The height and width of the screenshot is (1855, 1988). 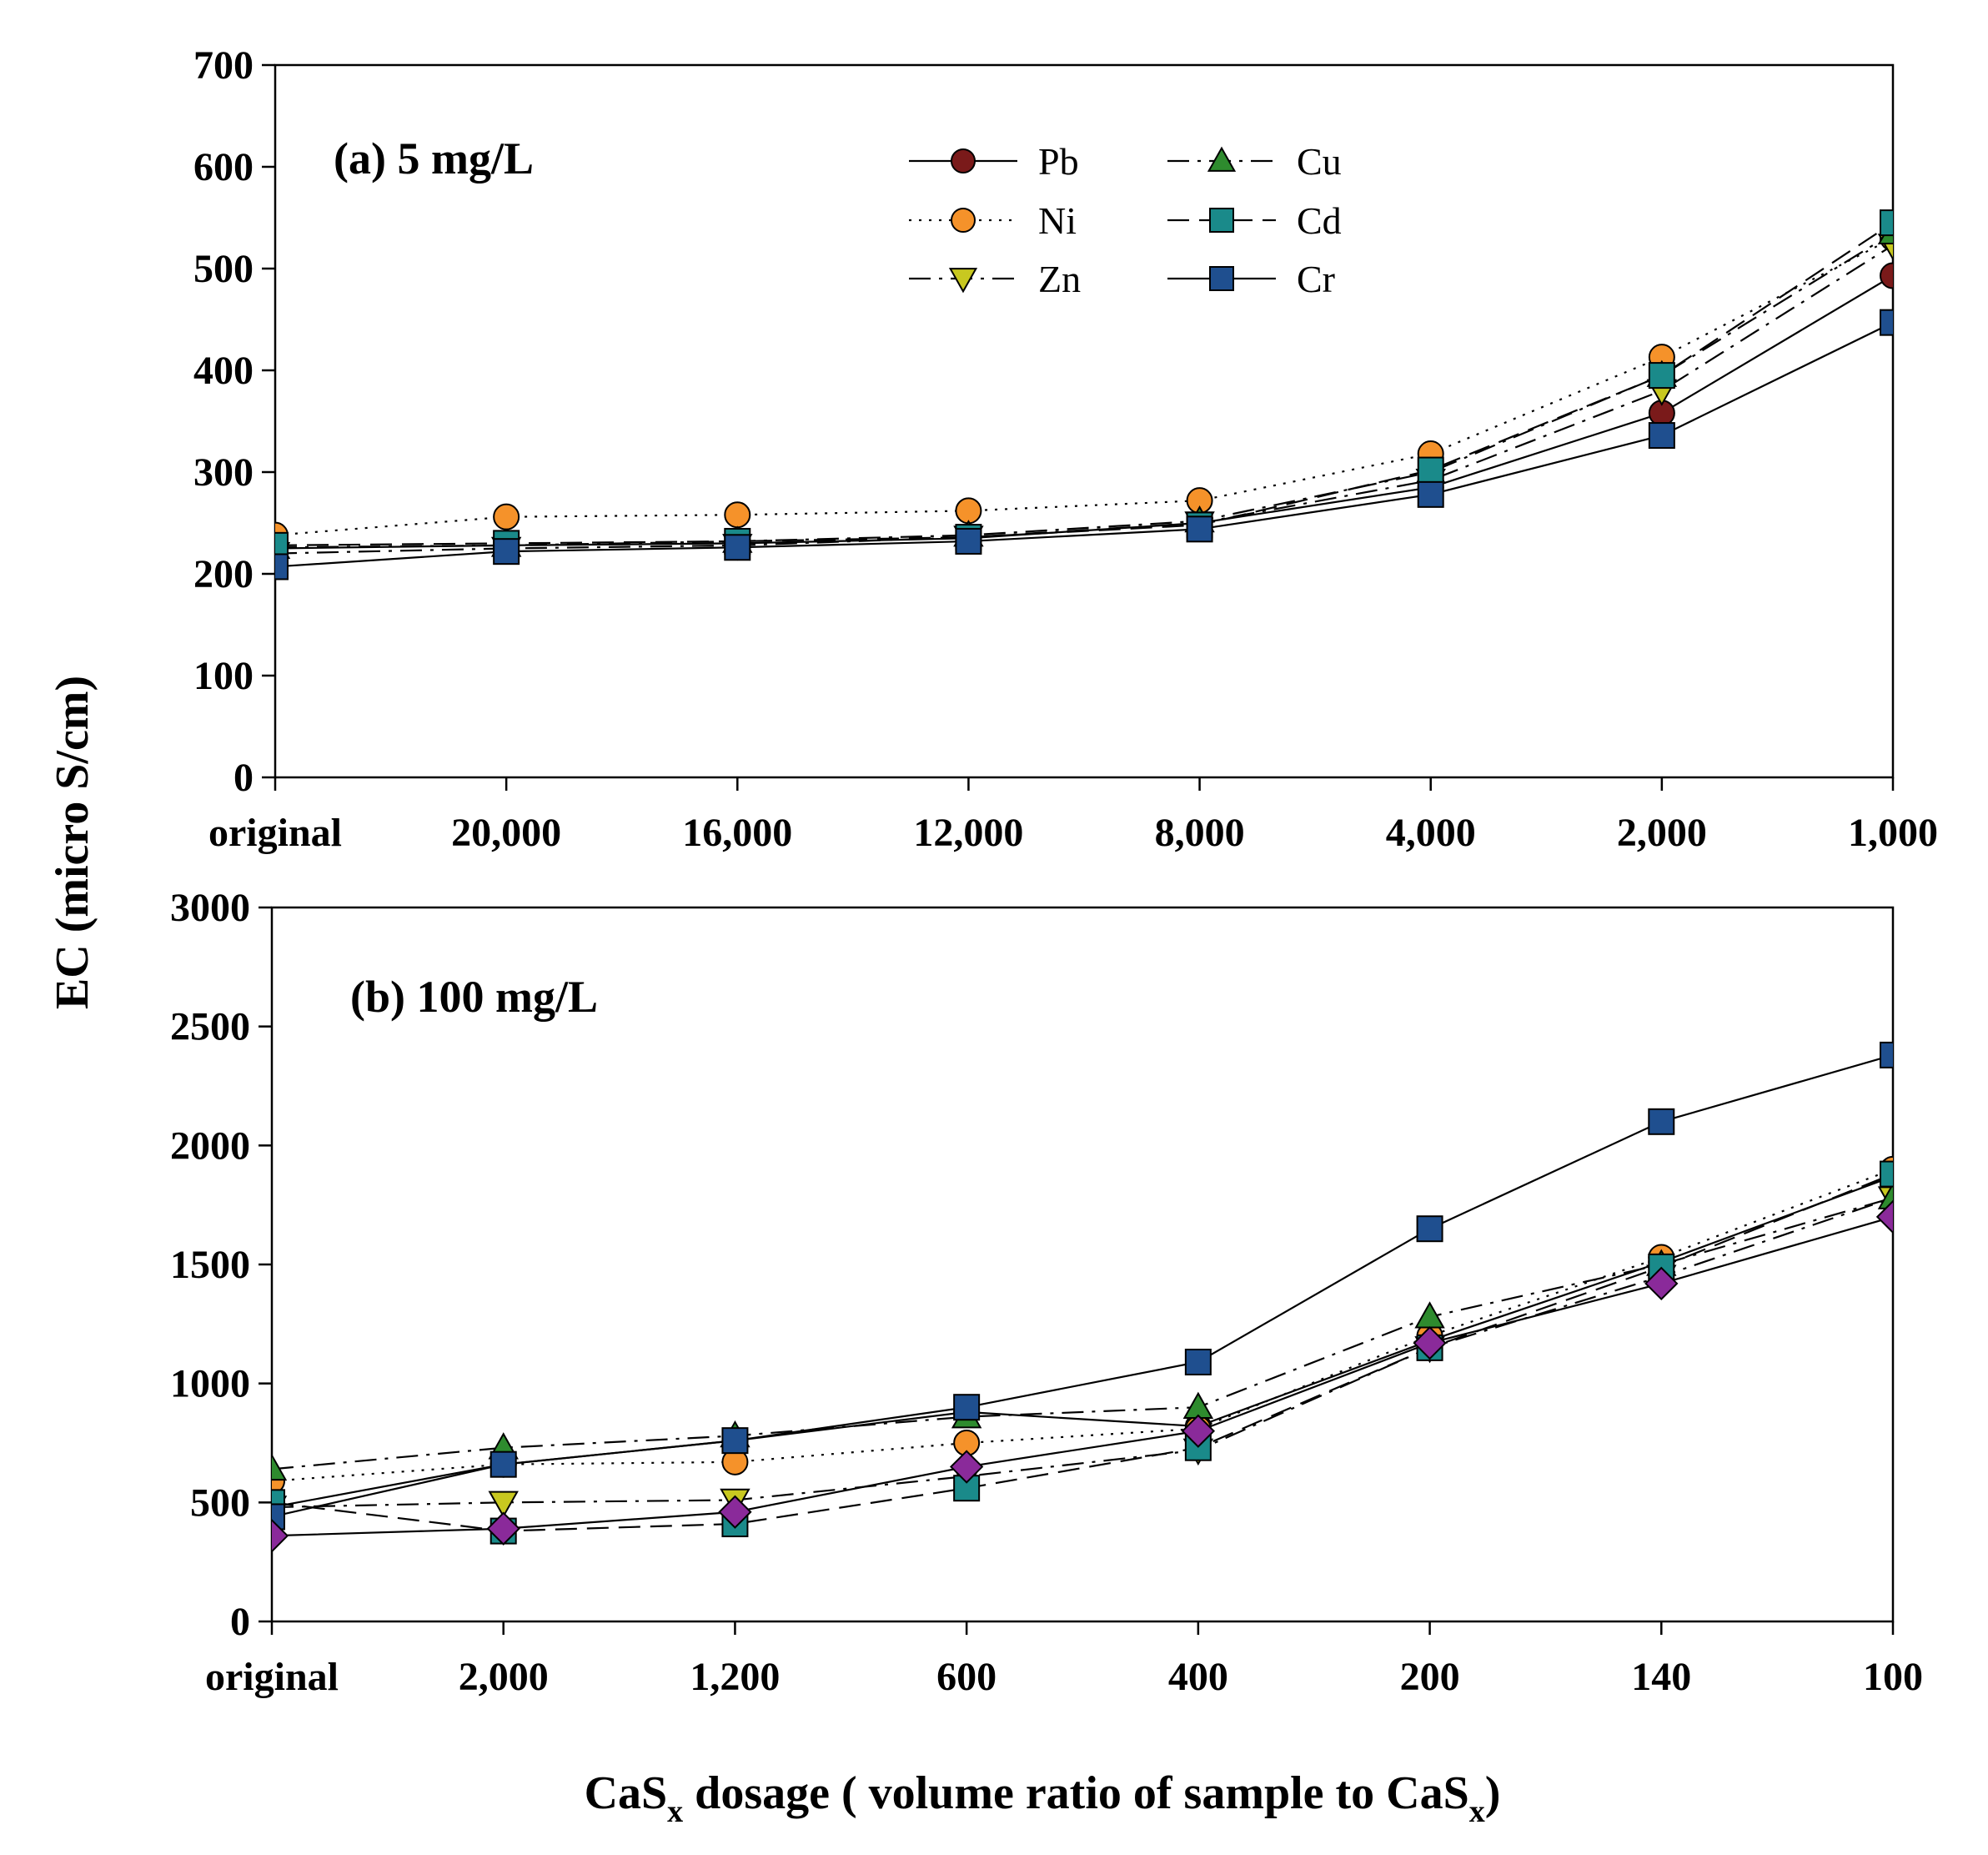 What do you see at coordinates (1886, 1174) in the screenshot?
I see `b-cd-point` at bounding box center [1886, 1174].